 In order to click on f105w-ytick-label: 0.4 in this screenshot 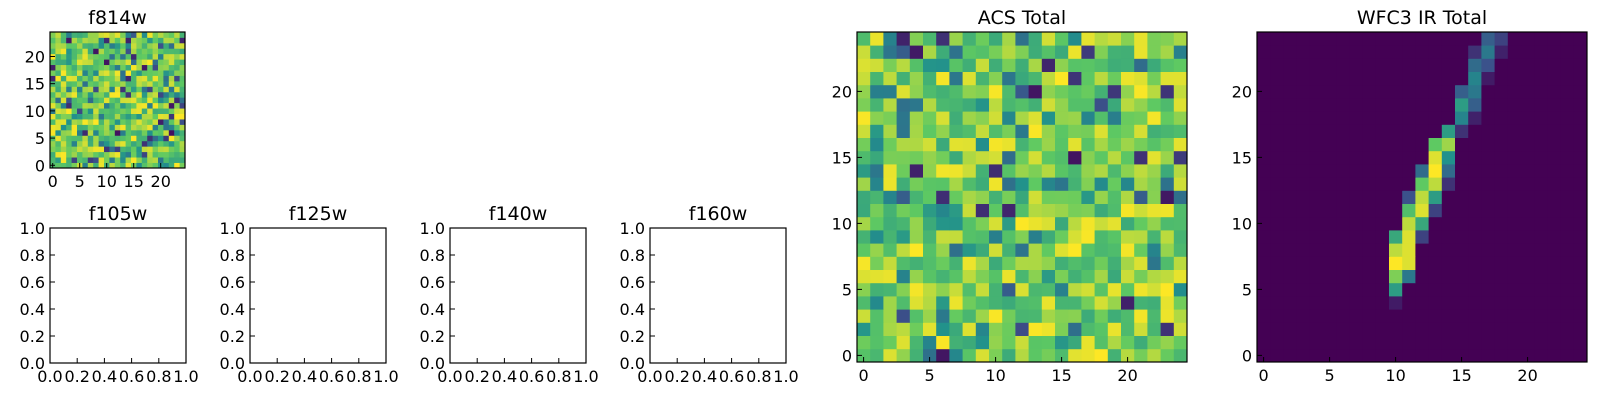, I will do `click(32, 309)`.